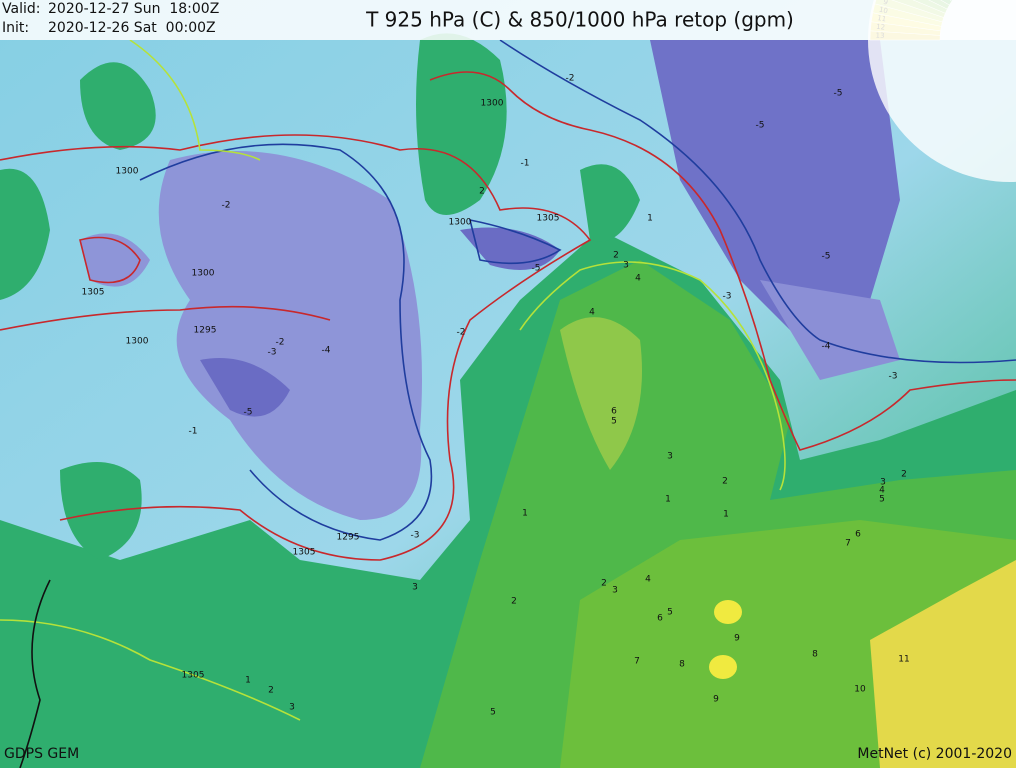 The width and height of the screenshot is (1016, 768). What do you see at coordinates (579, 20) in the screenshot?
I see `map-title: T 925 hPa (C) & 850/1000 hPa retop (gpm)` at bounding box center [579, 20].